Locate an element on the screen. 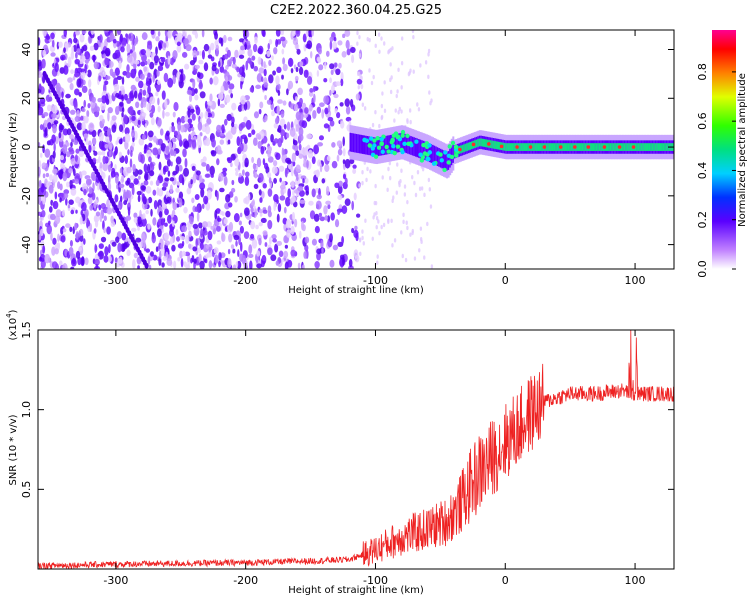 Image resolution: width=750 pixels, height=600 pixels. spectrogram-peak is located at coordinates (604, 147).